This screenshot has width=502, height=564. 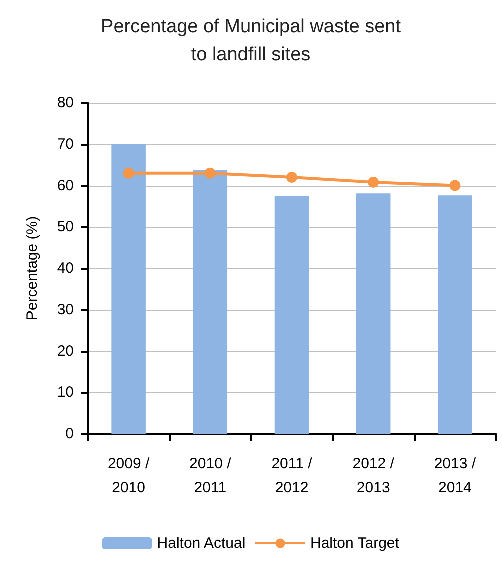 What do you see at coordinates (65, 351) in the screenshot?
I see `y-tick-label: 20` at bounding box center [65, 351].